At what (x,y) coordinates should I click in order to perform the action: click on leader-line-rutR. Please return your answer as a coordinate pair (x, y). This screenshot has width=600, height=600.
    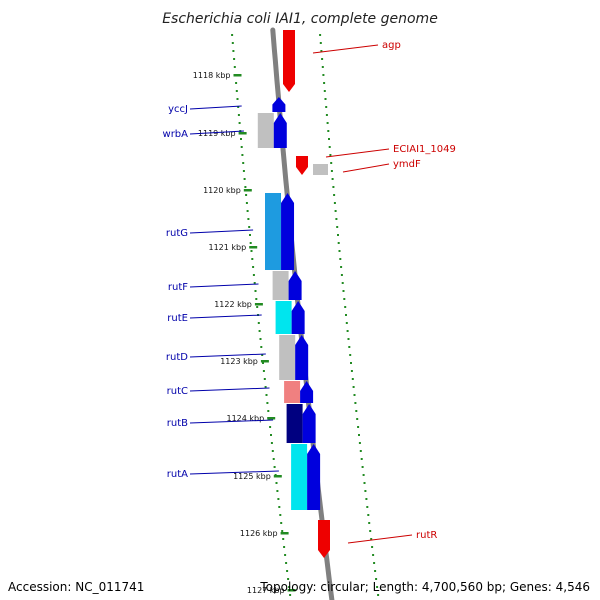
    Looking at the image, I should click on (380, 539).